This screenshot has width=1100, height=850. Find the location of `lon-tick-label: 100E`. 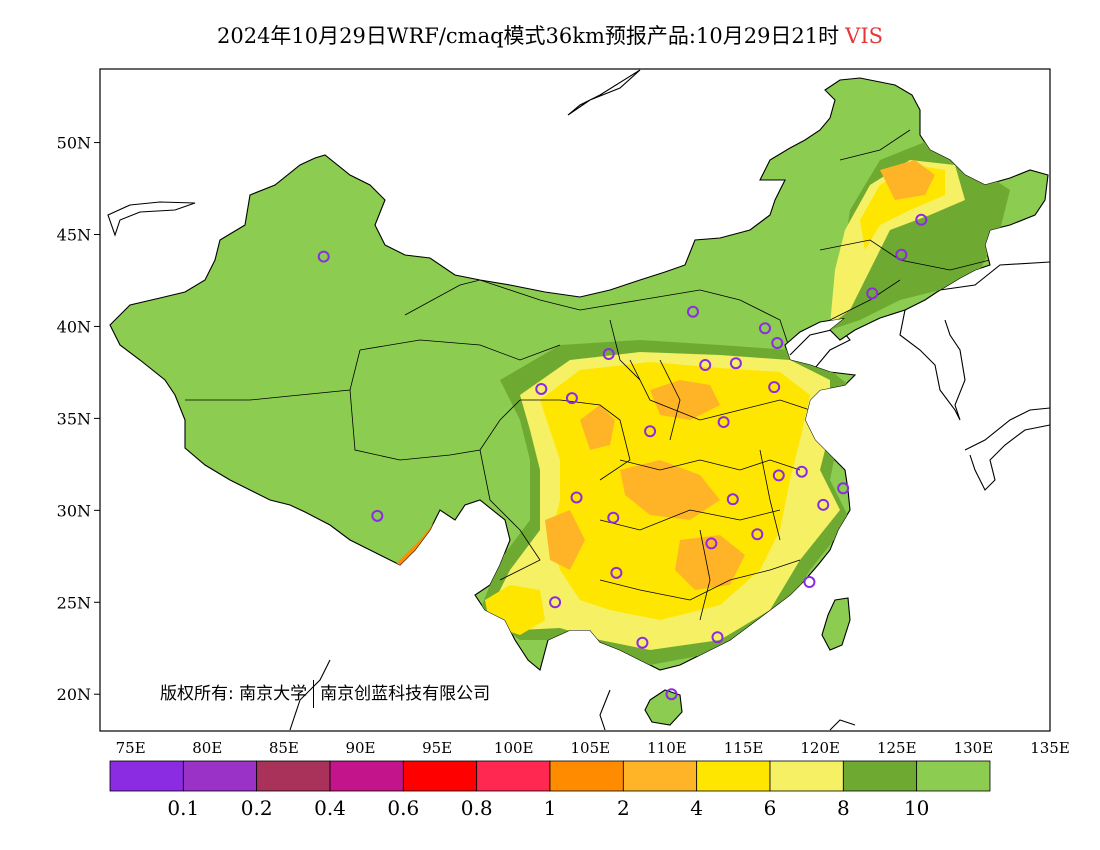

lon-tick-label: 100E is located at coordinates (514, 748).